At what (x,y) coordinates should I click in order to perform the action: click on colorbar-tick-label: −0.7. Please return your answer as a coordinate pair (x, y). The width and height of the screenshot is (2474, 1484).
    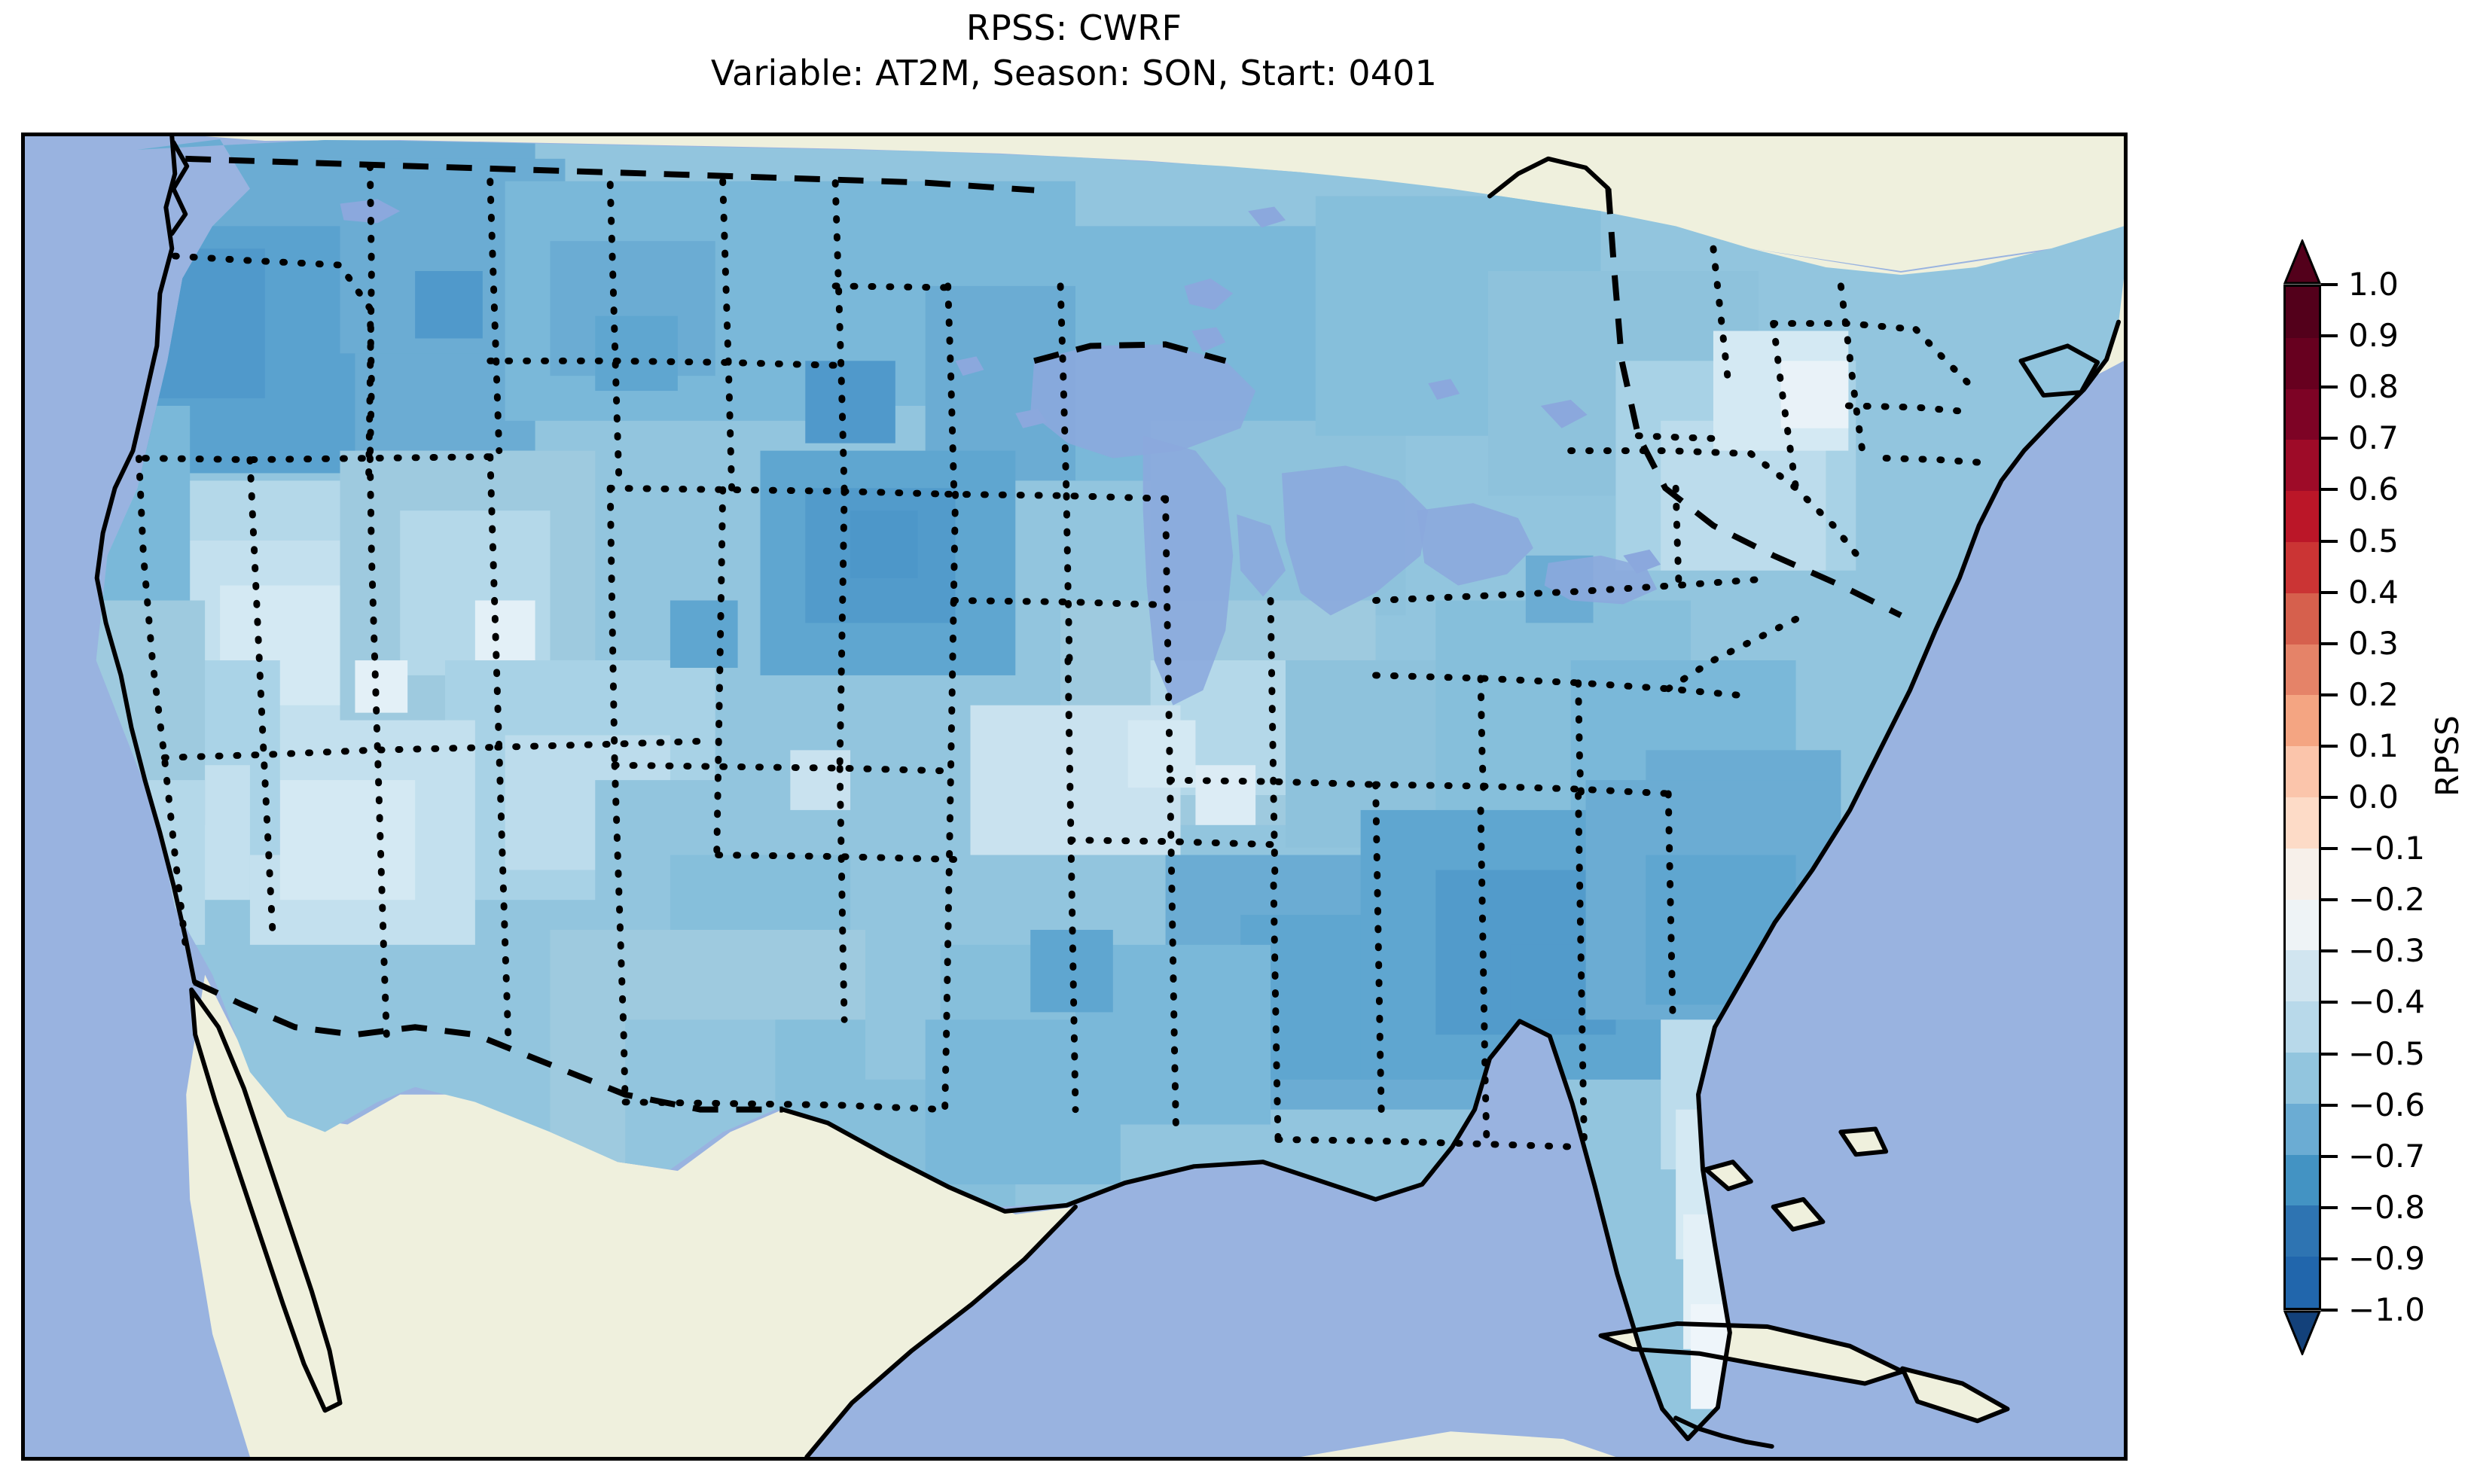
    Looking at the image, I should click on (2386, 1156).